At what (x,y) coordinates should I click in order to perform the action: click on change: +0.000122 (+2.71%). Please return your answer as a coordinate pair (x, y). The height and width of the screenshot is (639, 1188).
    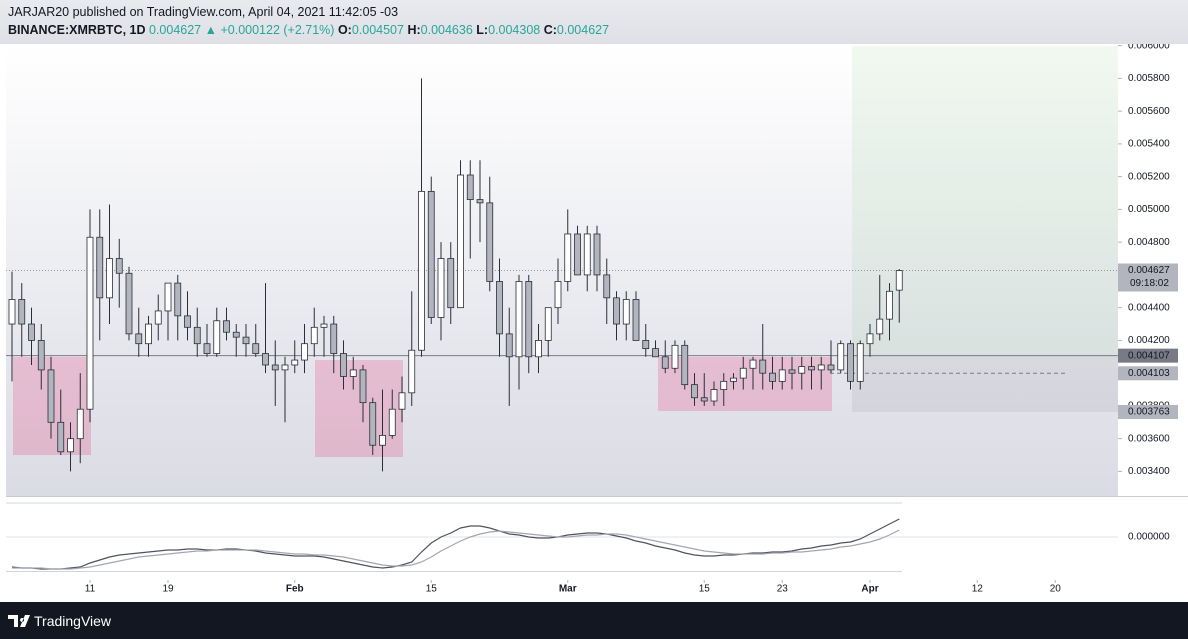
    Looking at the image, I should click on (277, 30).